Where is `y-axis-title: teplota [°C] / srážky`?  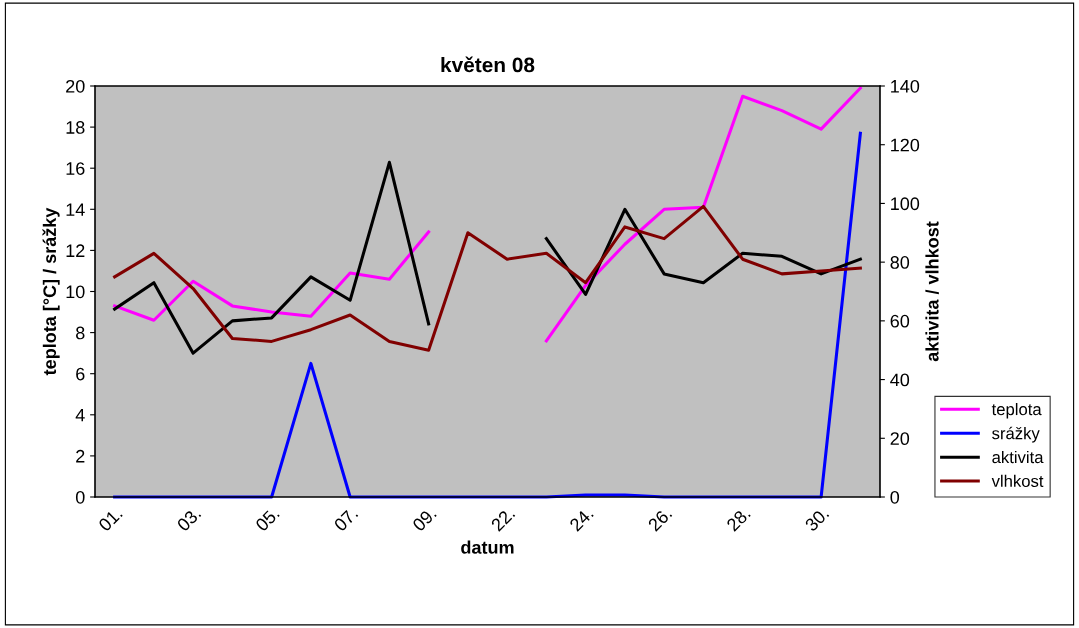 y-axis-title: teplota [°C] / srážky is located at coordinates (51, 291).